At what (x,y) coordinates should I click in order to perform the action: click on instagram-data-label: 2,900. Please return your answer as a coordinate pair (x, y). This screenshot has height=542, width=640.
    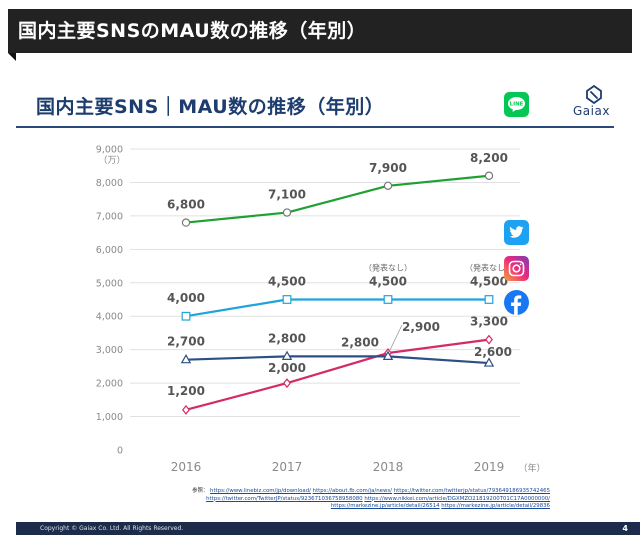
    Looking at the image, I should click on (421, 327).